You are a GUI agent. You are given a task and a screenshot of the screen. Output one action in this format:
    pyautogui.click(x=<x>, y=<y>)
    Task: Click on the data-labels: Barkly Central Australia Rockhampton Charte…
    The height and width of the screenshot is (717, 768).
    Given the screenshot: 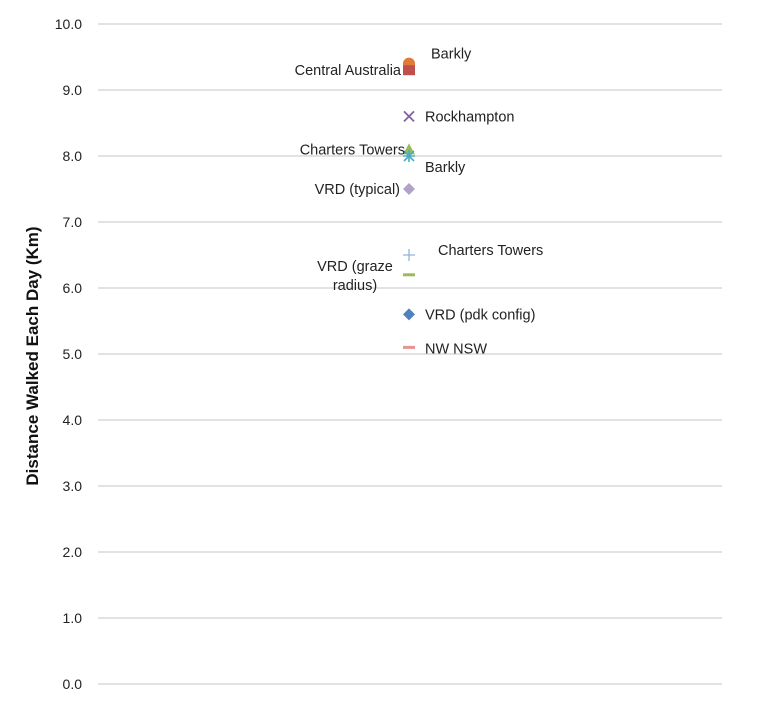 What is the action you would take?
    pyautogui.click(x=419, y=202)
    